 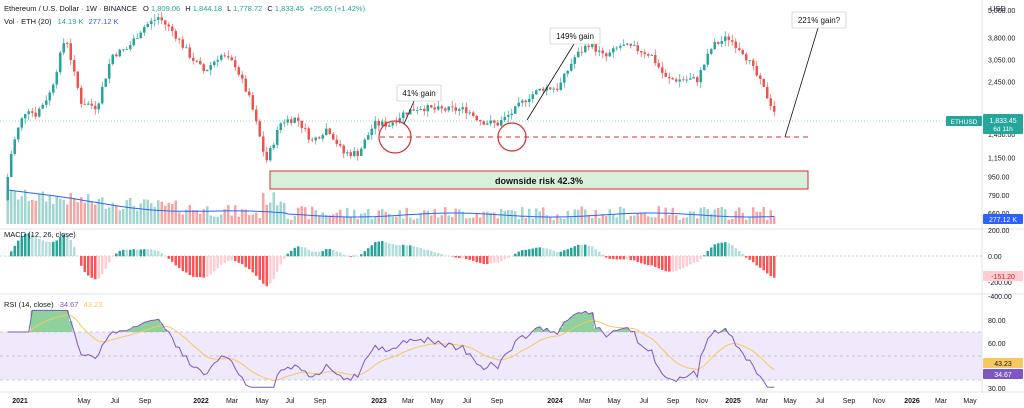 I want to click on rsi-line, so click(x=391, y=348).